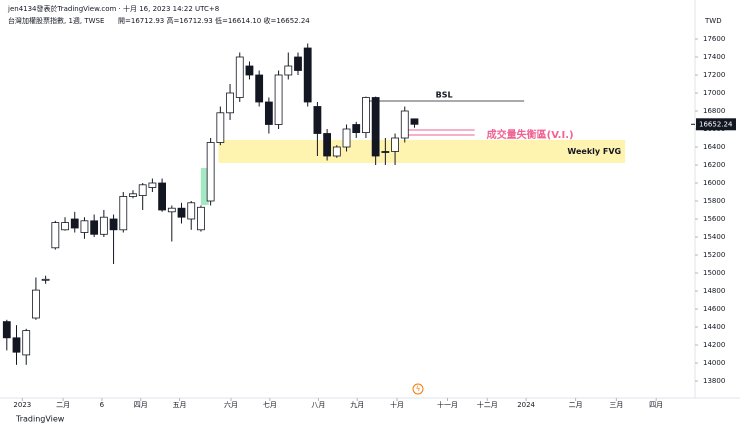 The width and height of the screenshot is (740, 428). What do you see at coordinates (270, 404) in the screenshot?
I see `x-tick-label: 七月` at bounding box center [270, 404].